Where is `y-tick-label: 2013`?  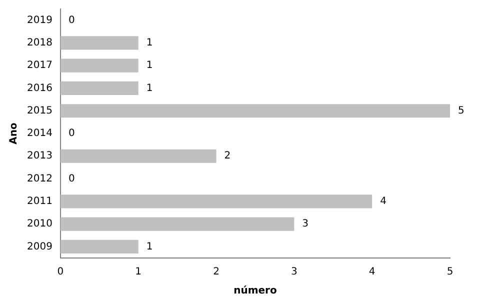
y-tick-label: 2013 is located at coordinates (39, 156).